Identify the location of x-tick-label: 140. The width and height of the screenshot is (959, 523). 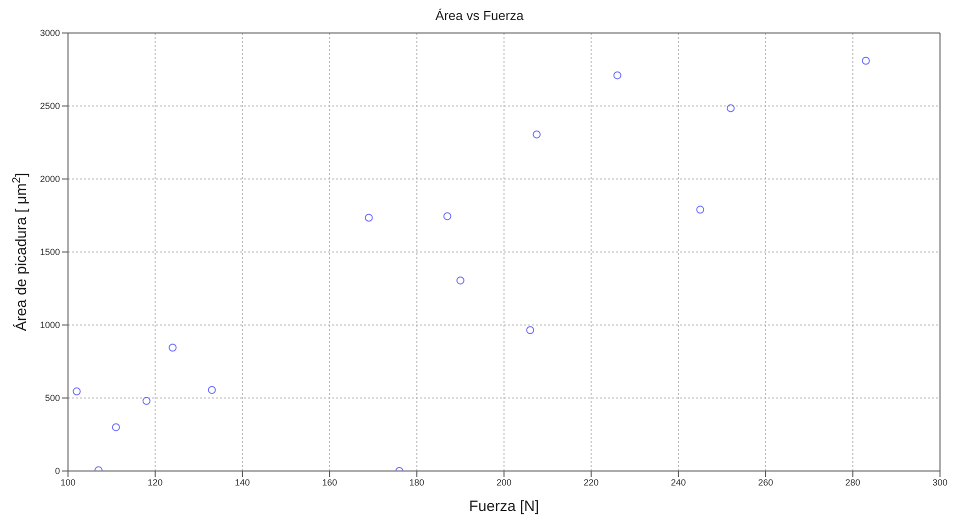
(242, 482).